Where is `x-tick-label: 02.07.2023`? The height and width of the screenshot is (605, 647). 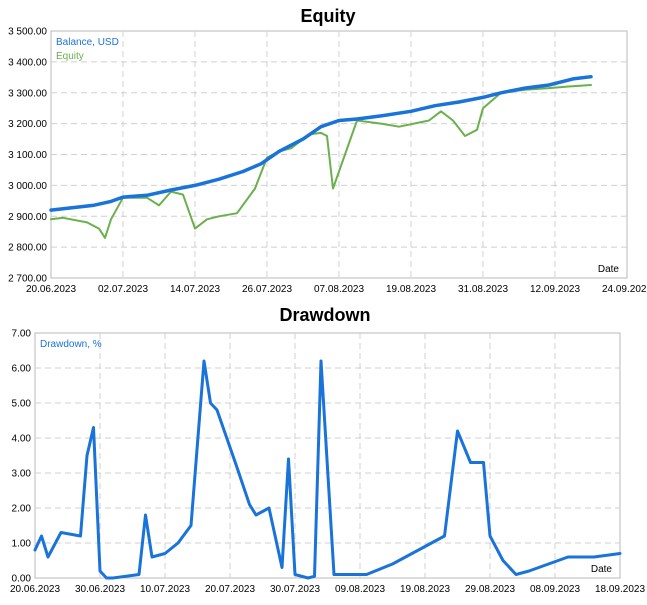
x-tick-label: 02.07.2023 is located at coordinates (123, 289).